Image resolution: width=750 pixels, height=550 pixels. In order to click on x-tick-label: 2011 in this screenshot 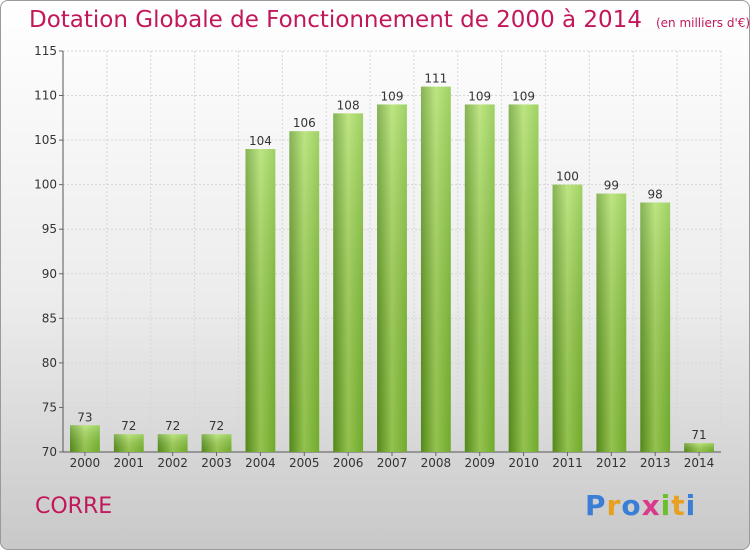, I will do `click(567, 463)`.